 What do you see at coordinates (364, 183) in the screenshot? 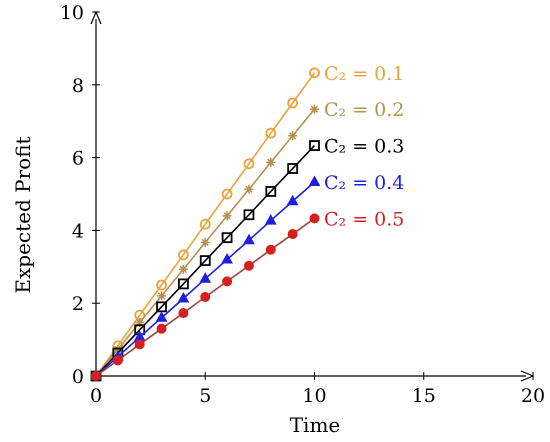
I see `series-label: C₂ = 0.4` at bounding box center [364, 183].